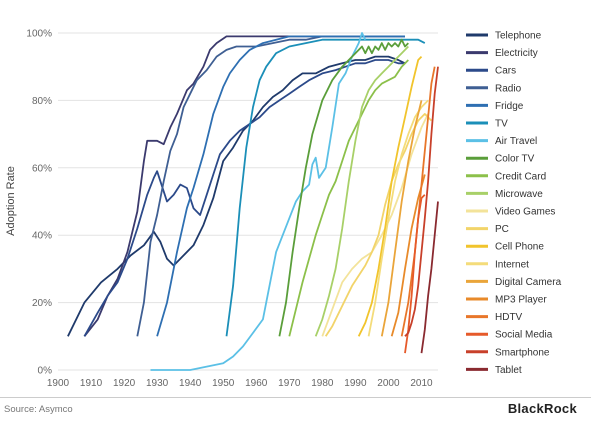 This screenshot has width=591, height=423. What do you see at coordinates (124, 383) in the screenshot?
I see `x-tick-label: 1920` at bounding box center [124, 383].